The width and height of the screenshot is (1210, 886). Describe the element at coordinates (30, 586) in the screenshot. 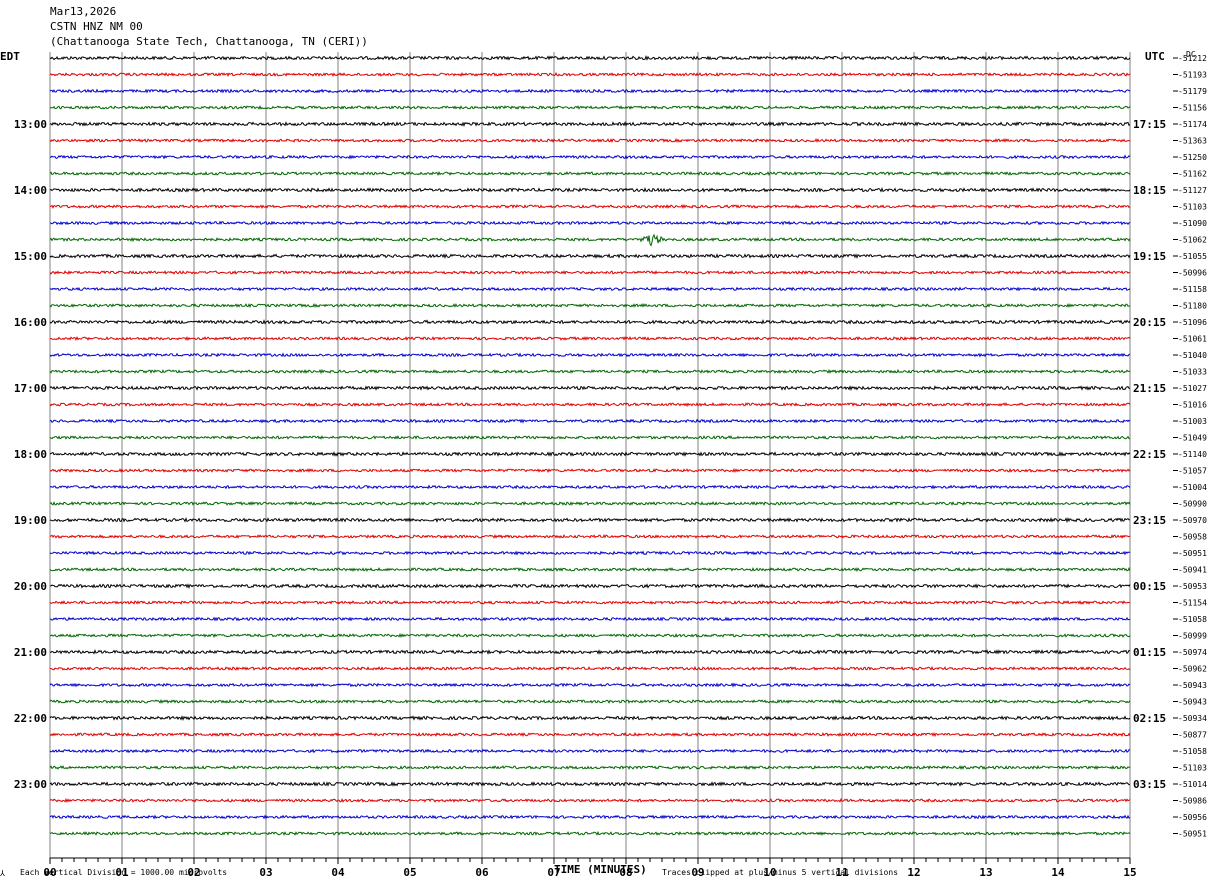

I see `left-hour-label: 20:00` at that location.